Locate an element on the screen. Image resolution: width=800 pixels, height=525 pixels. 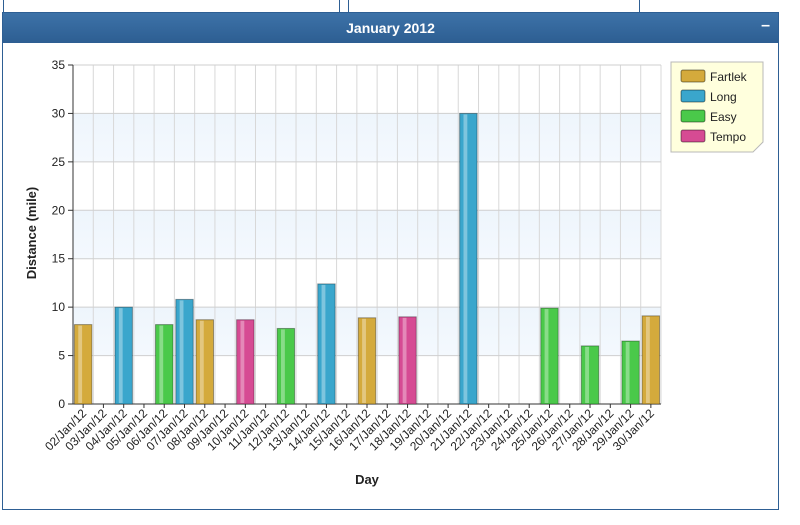
y-axis-title: Distance (mile) is located at coordinates (31, 233).